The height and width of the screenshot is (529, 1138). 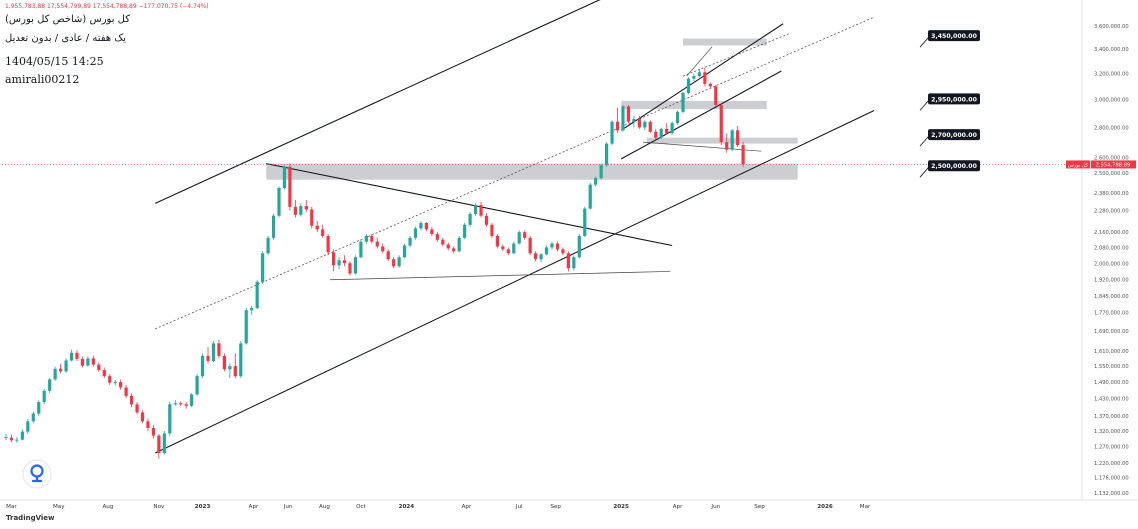 I want to click on trendline, so click(x=702, y=77).